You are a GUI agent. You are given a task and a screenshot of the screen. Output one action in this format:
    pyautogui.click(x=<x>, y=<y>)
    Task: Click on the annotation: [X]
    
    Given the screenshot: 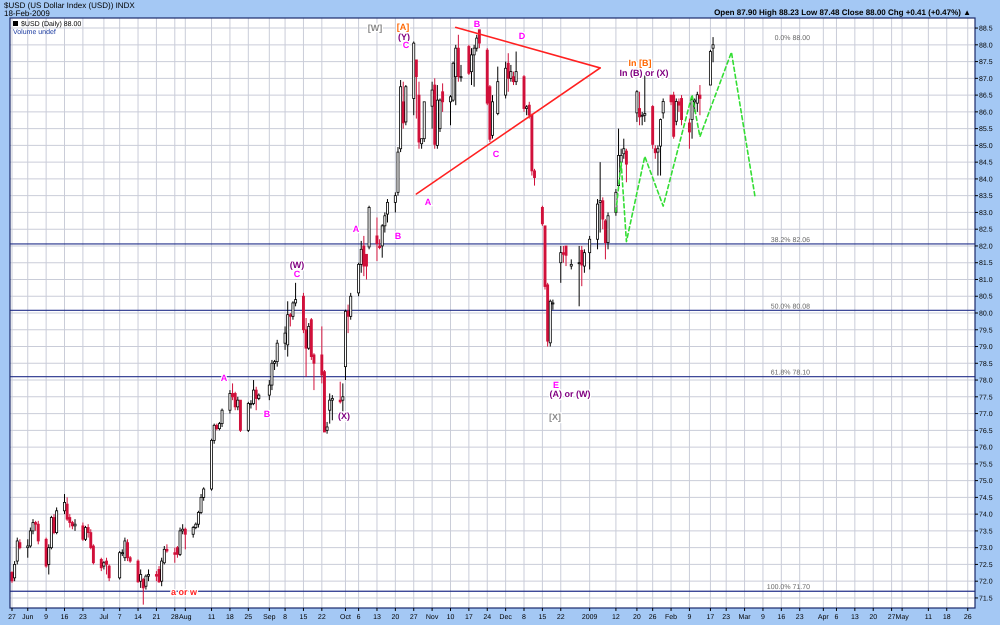 What is the action you would take?
    pyautogui.click(x=555, y=417)
    